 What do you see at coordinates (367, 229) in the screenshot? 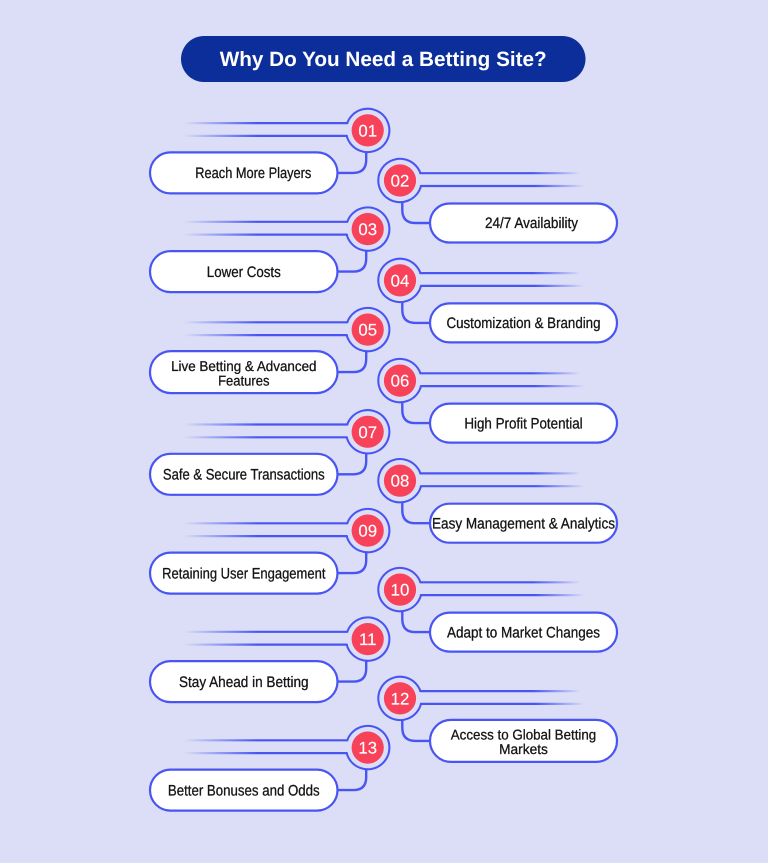
I see `svg-text: 03` at bounding box center [367, 229].